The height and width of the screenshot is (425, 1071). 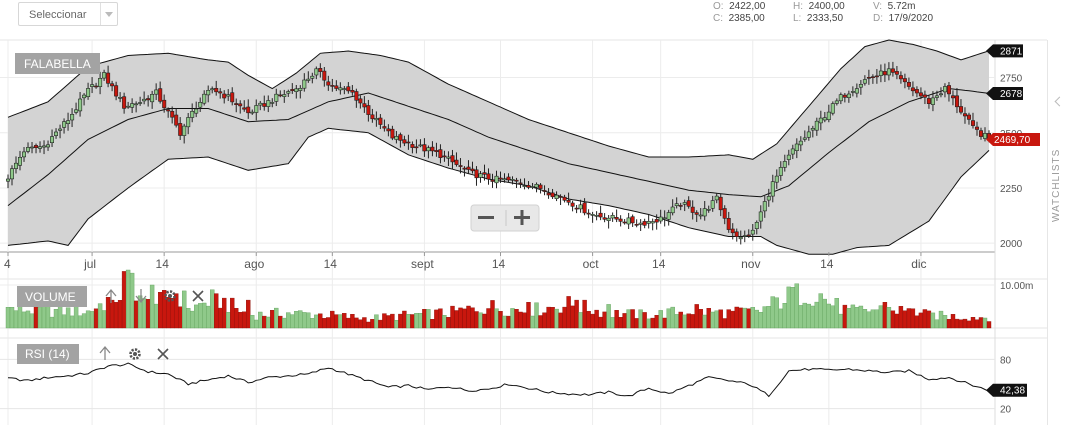 What do you see at coordinates (141, 296) in the screenshot?
I see `volume-move-down-icon` at bounding box center [141, 296].